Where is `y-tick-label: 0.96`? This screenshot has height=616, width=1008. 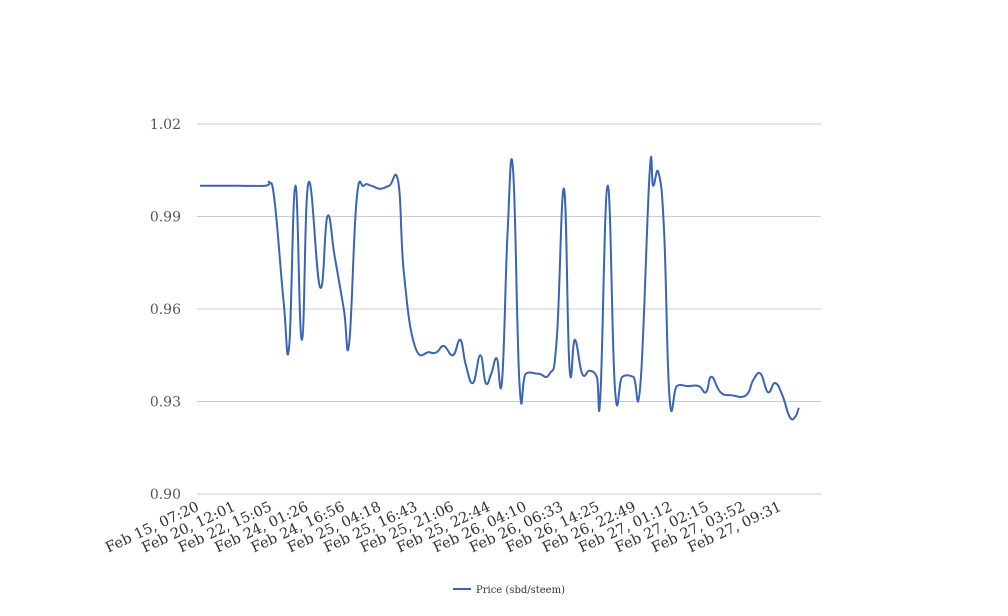
y-tick-label: 0.96 is located at coordinates (165, 310).